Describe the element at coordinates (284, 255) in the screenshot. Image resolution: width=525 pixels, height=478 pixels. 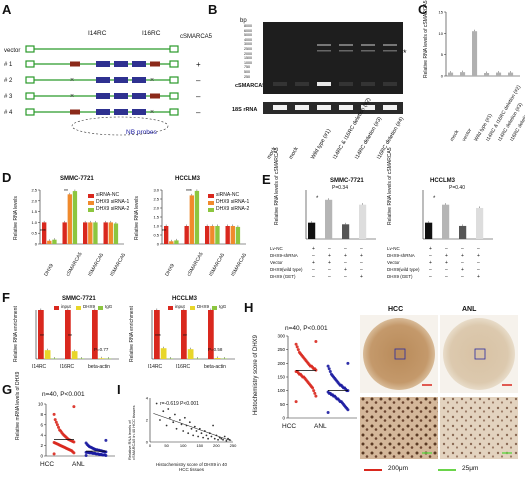
I see `e-row-0-1: DHX9-shRNA` at that location.